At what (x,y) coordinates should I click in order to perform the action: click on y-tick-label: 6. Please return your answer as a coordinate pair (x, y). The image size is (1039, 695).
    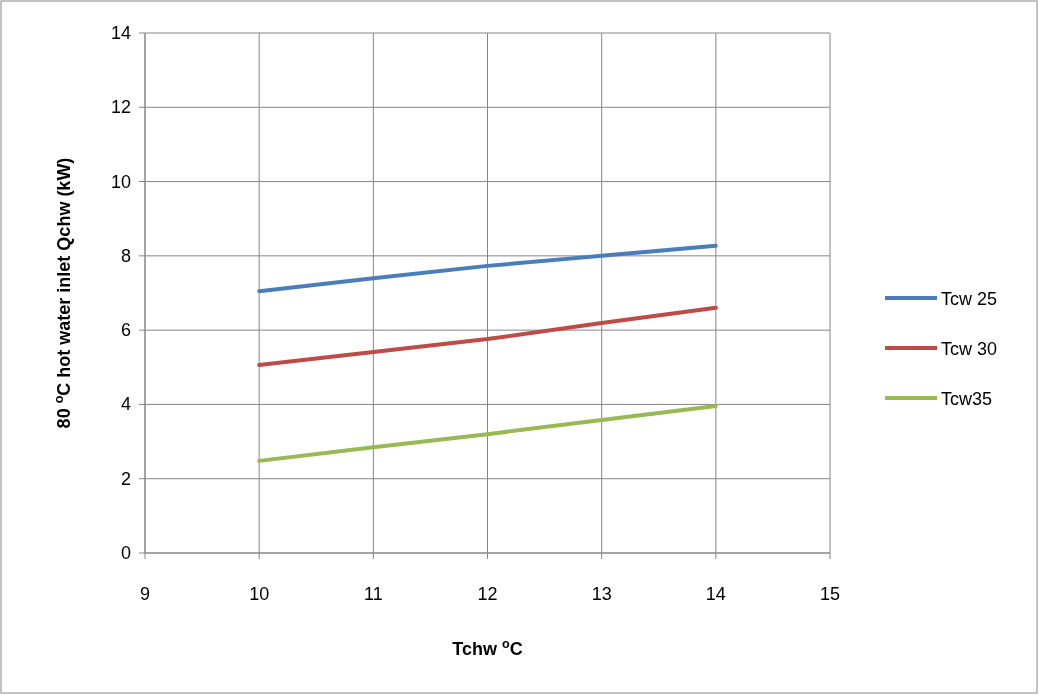
    Looking at the image, I should click on (125, 330).